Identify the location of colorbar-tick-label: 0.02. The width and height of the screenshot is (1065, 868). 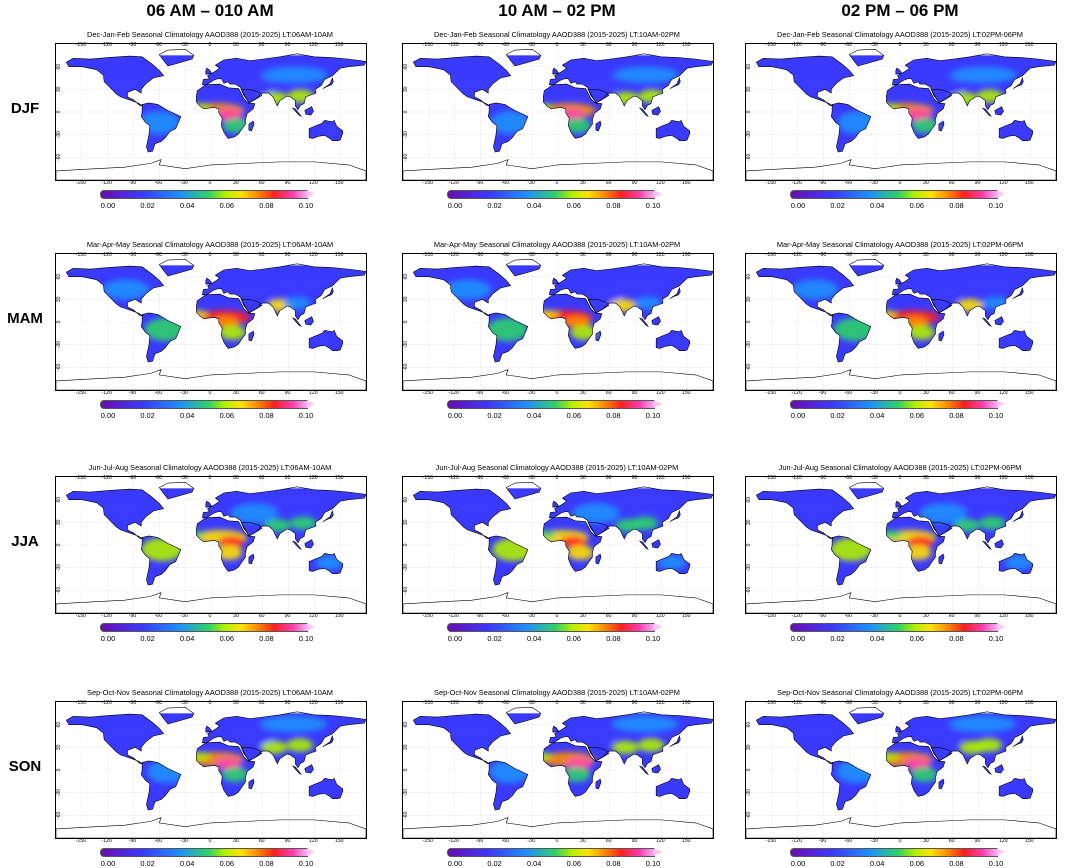
(837, 205).